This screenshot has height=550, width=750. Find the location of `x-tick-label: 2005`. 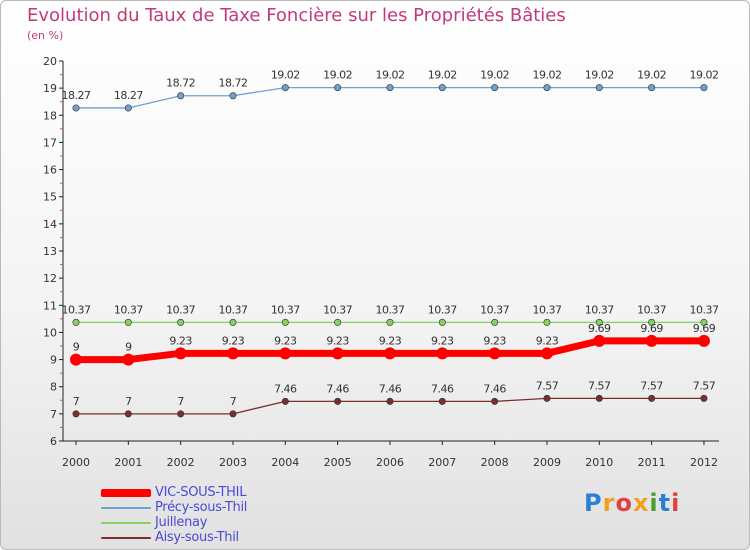

x-tick-label: 2005 is located at coordinates (338, 462).